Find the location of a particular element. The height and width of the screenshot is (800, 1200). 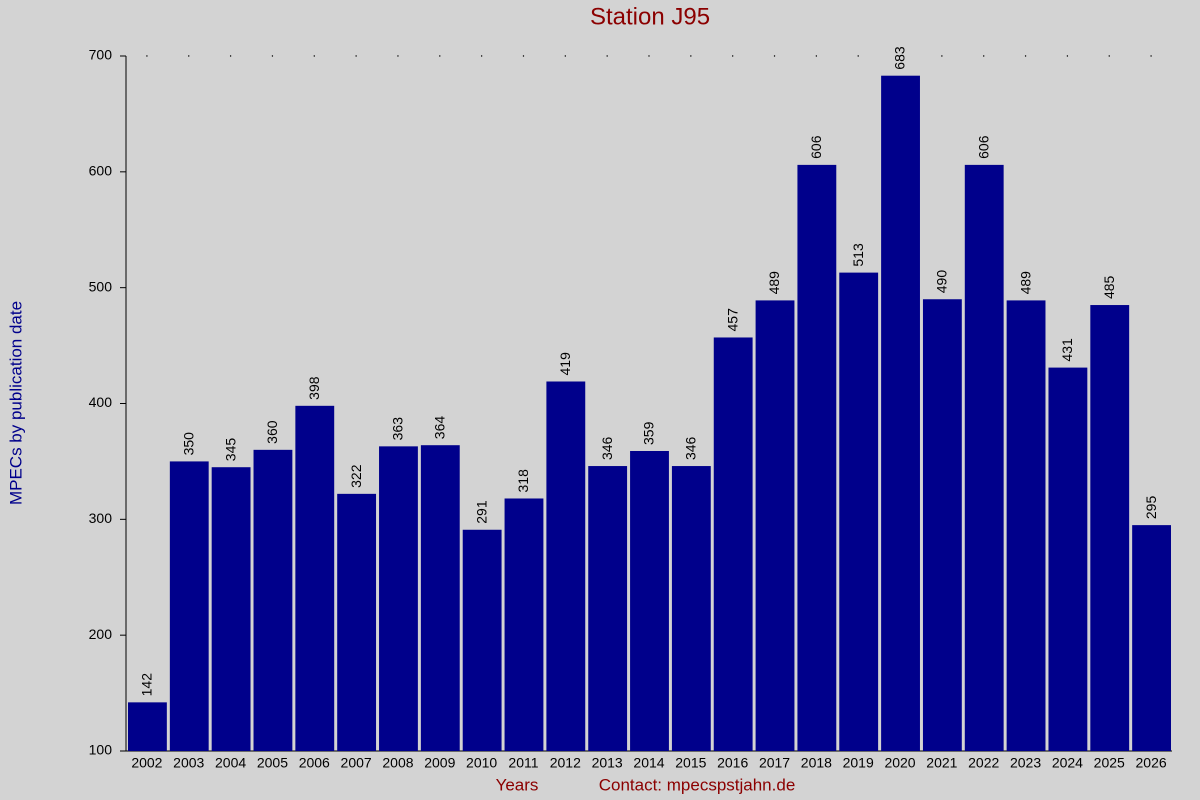

x-tick-label: 2023 is located at coordinates (1025, 763).